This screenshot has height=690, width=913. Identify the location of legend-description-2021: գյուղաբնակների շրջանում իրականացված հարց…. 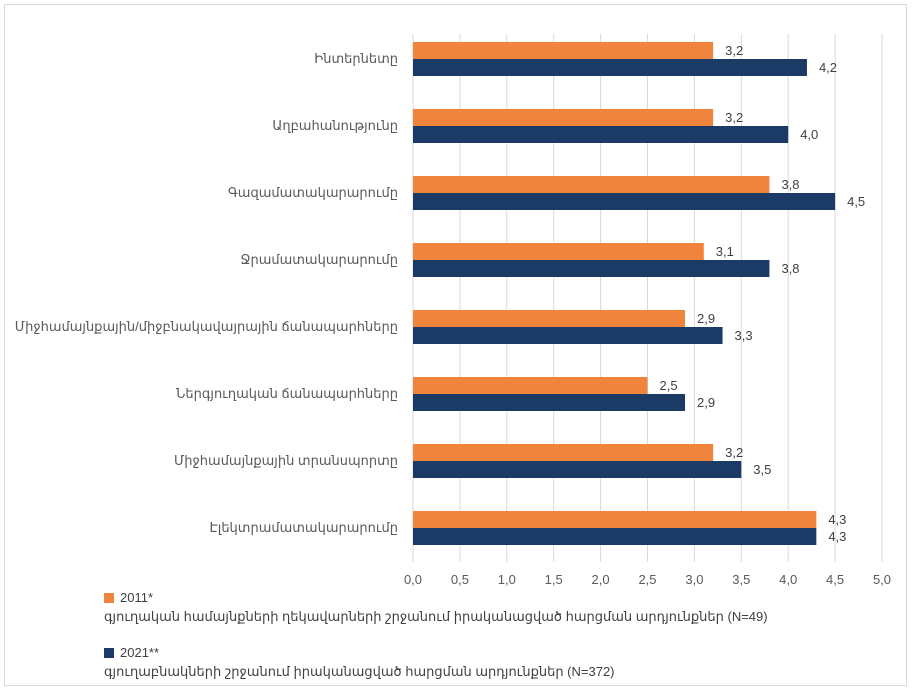
(359, 671).